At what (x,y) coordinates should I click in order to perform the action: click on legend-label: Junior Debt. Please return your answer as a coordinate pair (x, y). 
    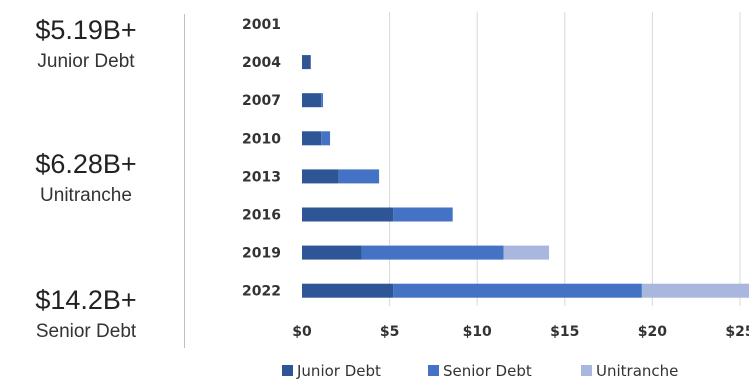
    Looking at the image, I should click on (338, 371).